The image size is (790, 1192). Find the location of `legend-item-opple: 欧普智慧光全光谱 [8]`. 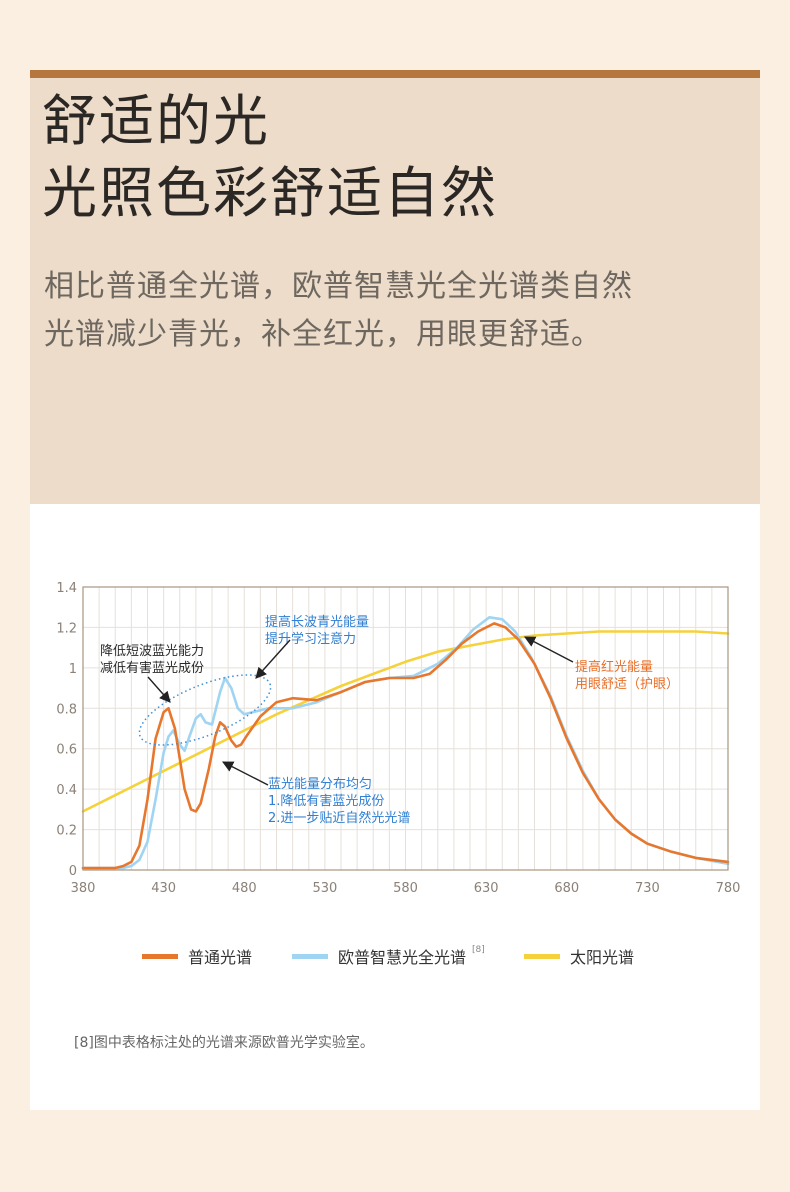

legend-item-opple: 欧普智慧光全光谱 [8] is located at coordinates (388, 956).